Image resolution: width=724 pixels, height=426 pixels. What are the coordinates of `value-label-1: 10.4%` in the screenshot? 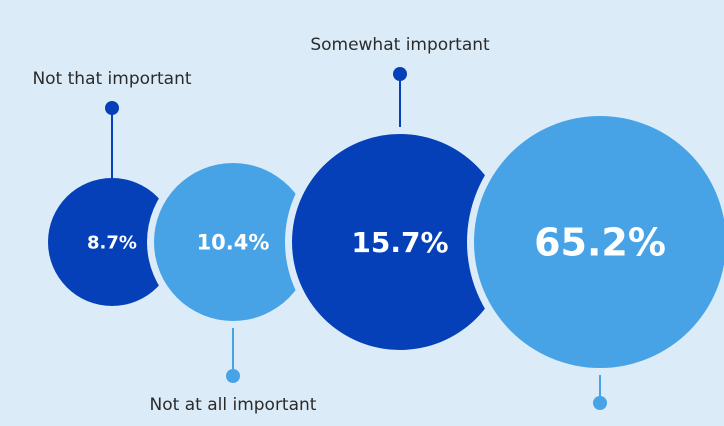 It's located at (233, 243).